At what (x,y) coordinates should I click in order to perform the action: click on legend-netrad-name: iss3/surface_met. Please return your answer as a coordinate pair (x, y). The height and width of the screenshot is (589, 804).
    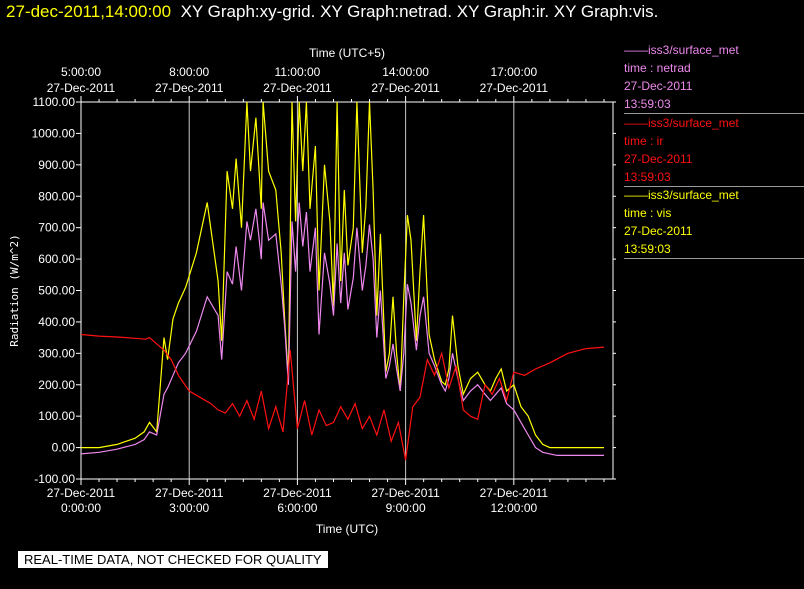
    Looking at the image, I should click on (693, 50).